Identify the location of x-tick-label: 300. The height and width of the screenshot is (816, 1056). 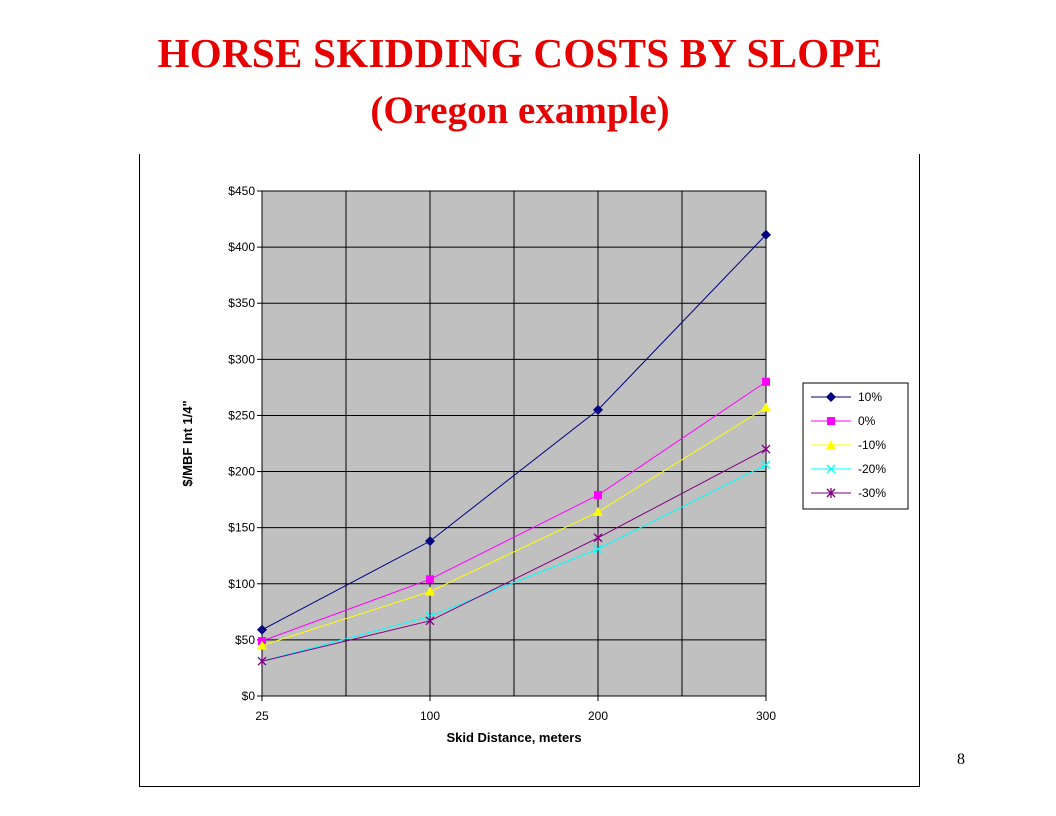
(766, 716).